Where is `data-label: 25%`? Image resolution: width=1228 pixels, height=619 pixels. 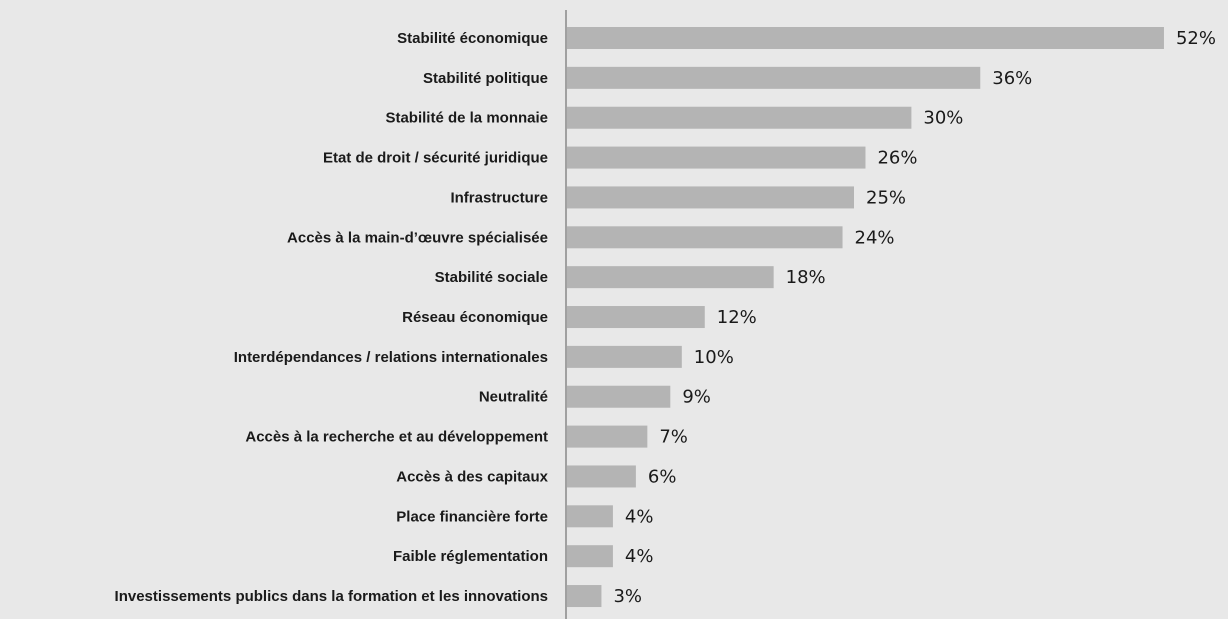
data-label: 25% is located at coordinates (886, 197).